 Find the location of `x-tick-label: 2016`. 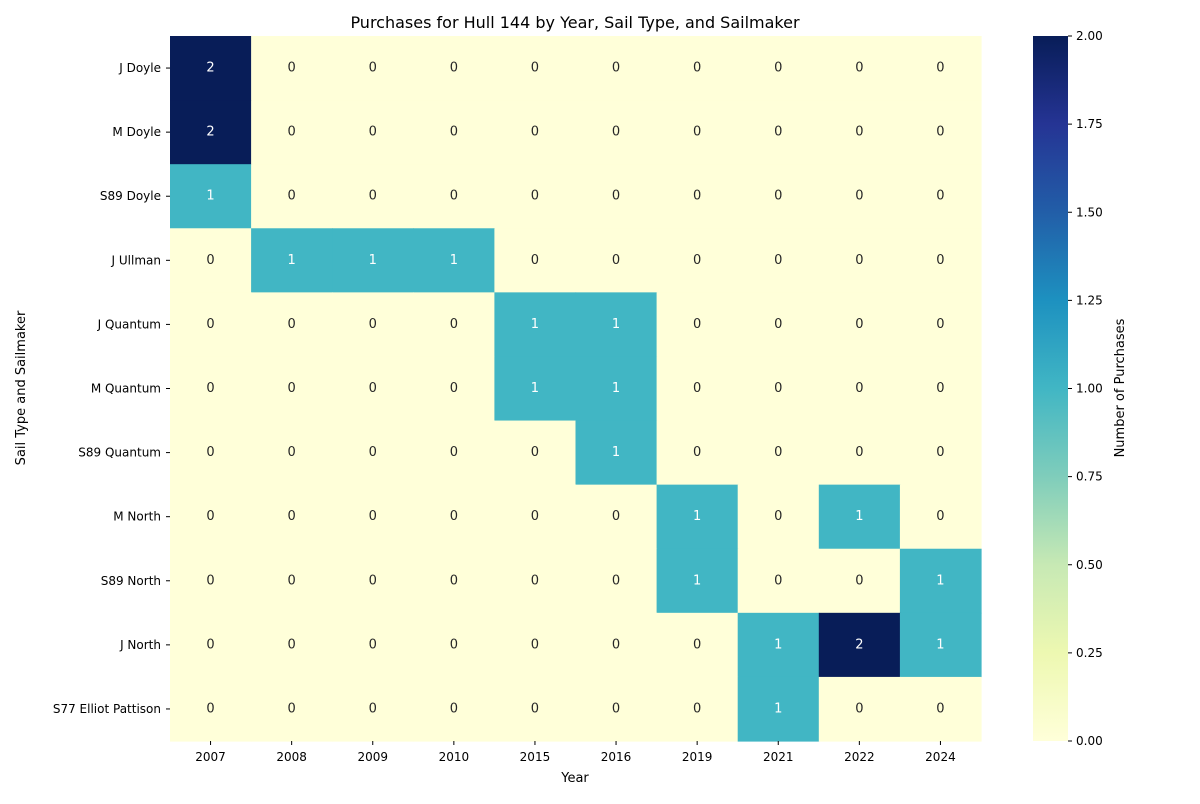

x-tick-label: 2016 is located at coordinates (616, 757).